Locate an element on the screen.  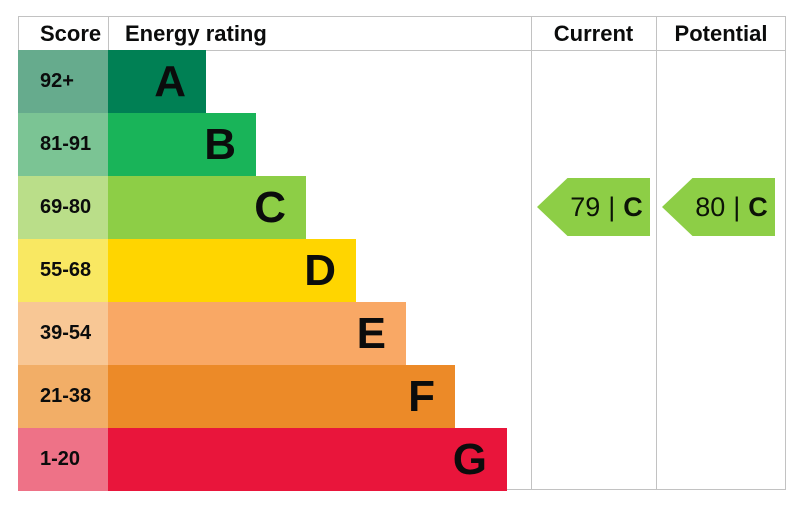
band-bar-a: A is located at coordinates (157, 81).